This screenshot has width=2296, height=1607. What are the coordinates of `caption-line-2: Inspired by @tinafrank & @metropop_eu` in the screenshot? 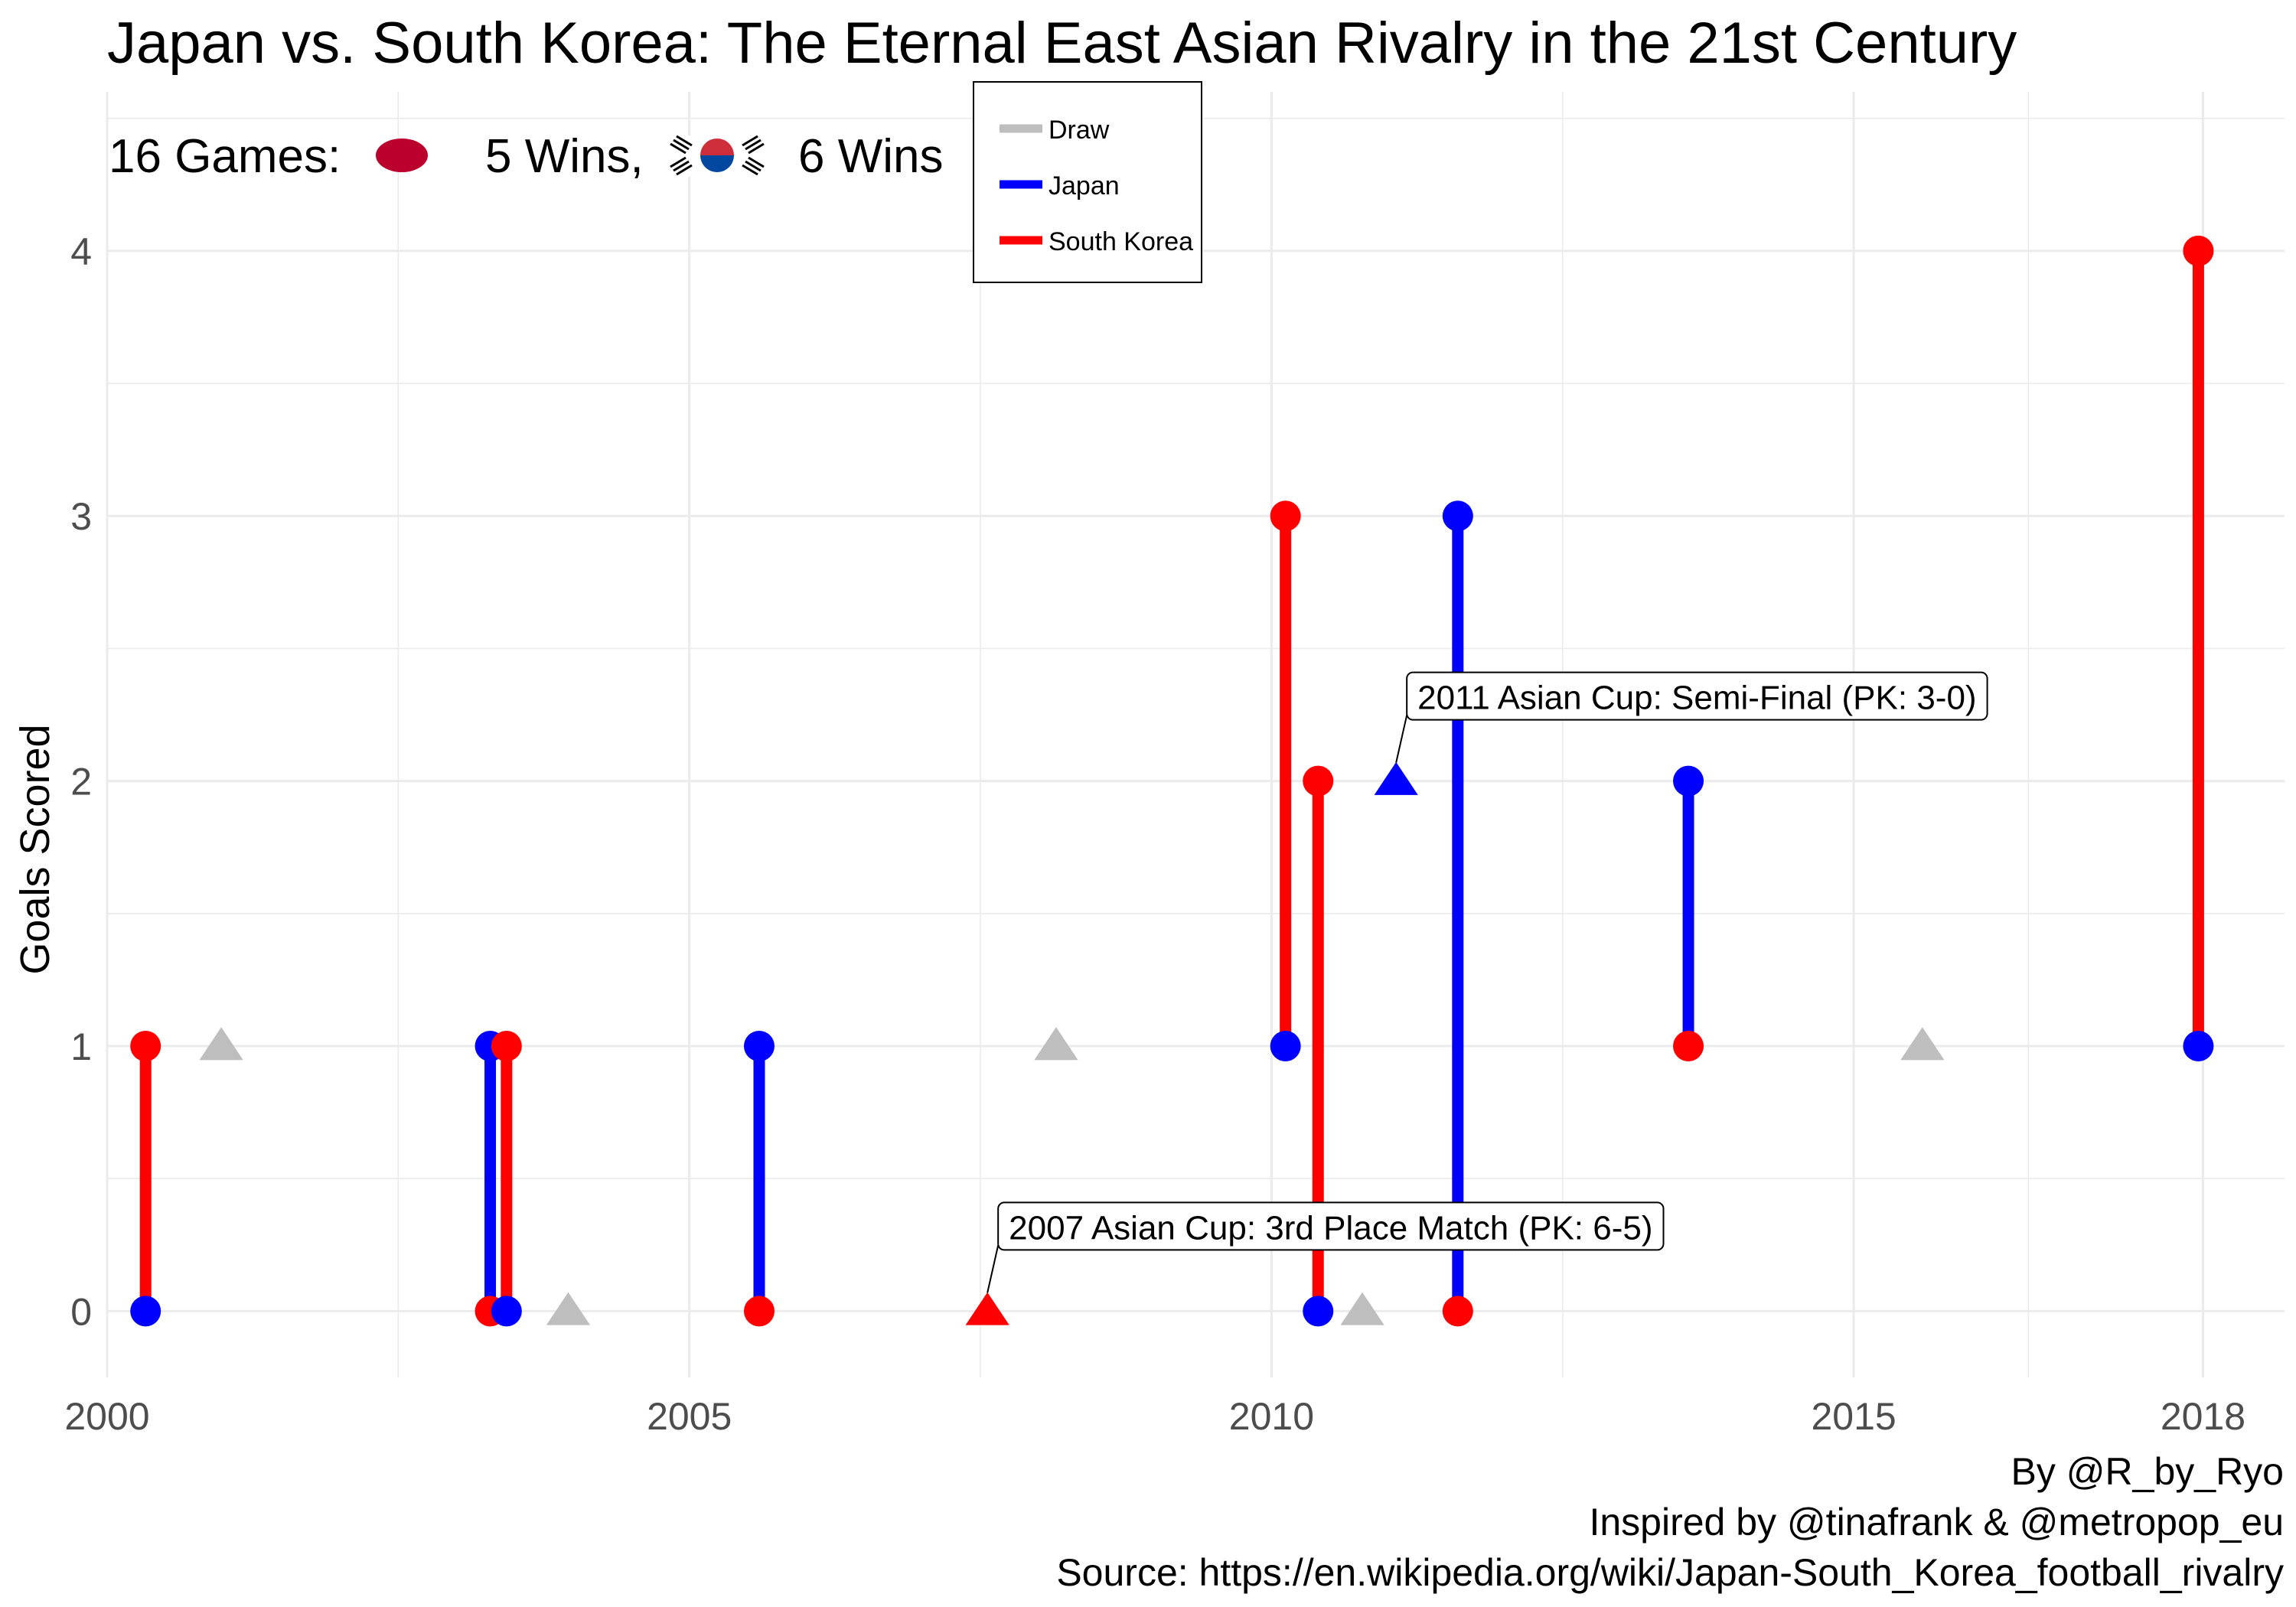 It's located at (1936, 1522).